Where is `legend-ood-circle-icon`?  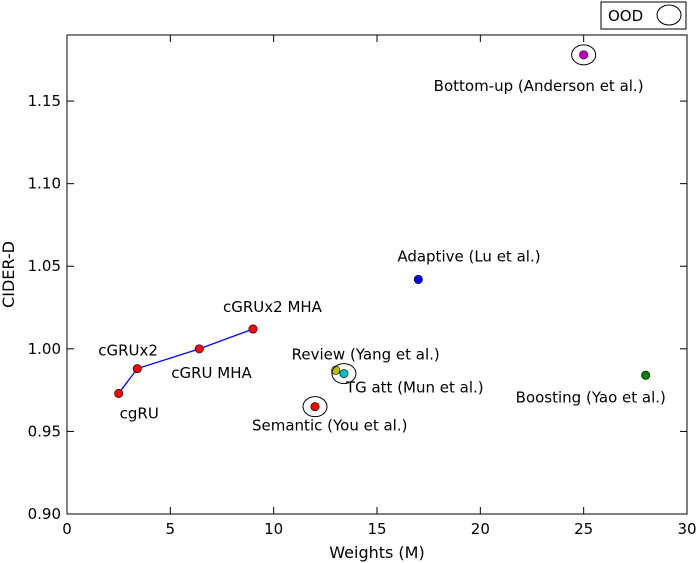 legend-ood-circle-icon is located at coordinates (669, 15).